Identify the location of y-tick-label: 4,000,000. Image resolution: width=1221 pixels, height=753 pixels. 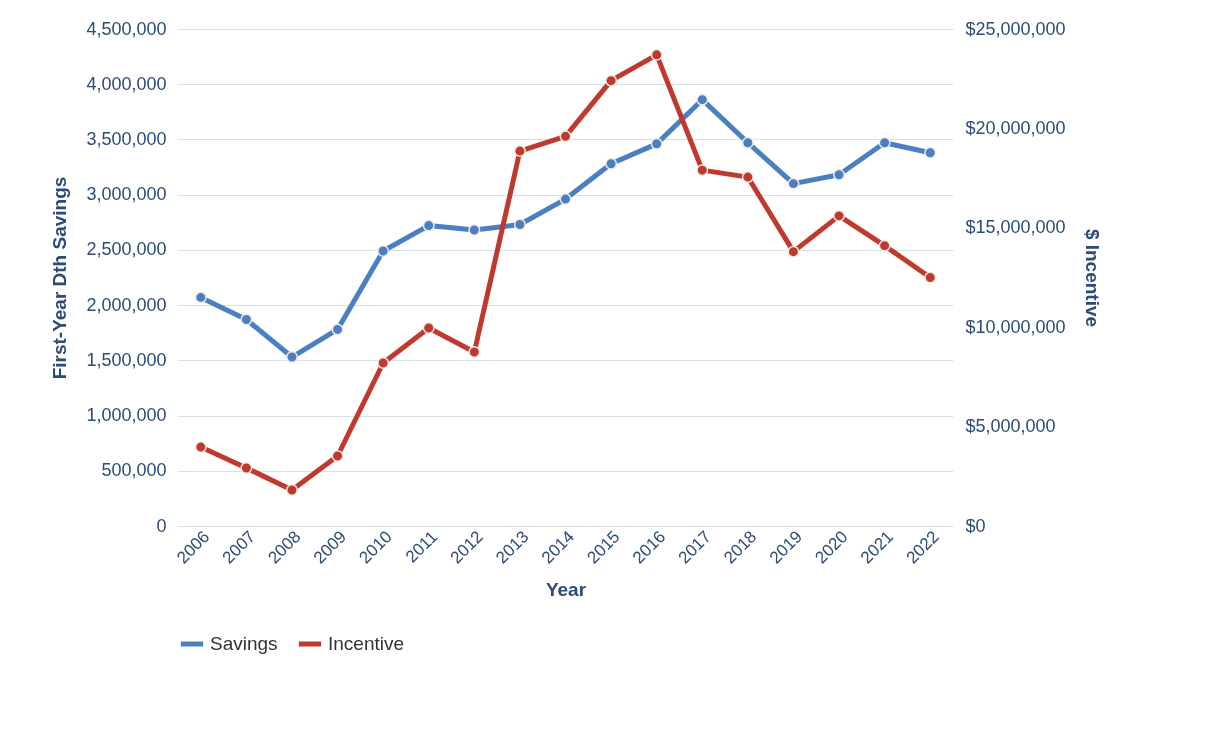
(126, 83).